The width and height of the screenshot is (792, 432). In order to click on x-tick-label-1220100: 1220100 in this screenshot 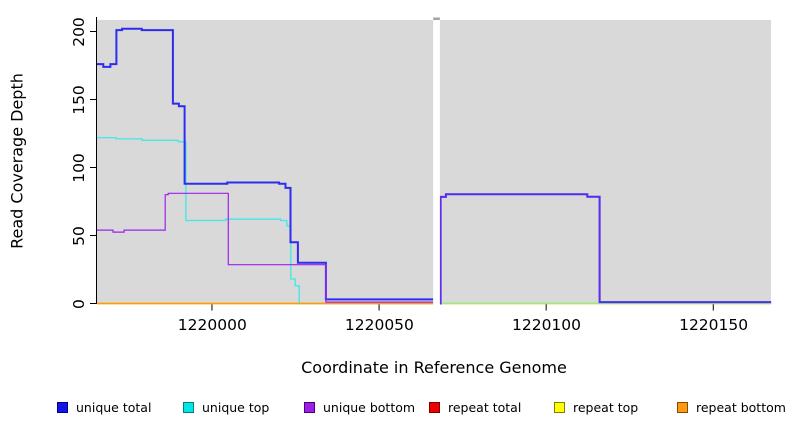, I will do `click(546, 325)`.